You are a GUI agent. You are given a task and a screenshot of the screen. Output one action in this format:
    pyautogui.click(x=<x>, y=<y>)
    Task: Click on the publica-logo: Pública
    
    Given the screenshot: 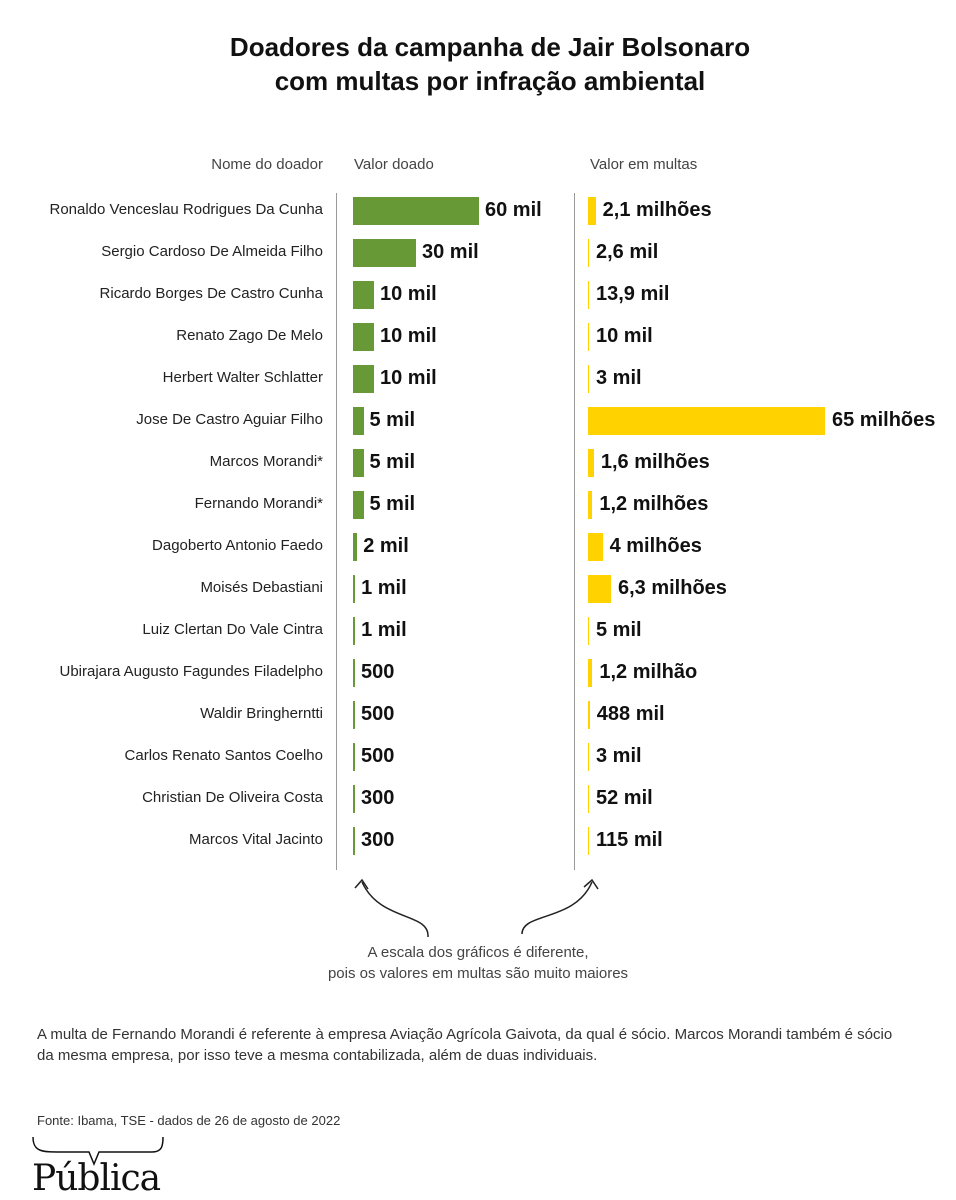 What is the action you would take?
    pyautogui.click(x=98, y=1166)
    